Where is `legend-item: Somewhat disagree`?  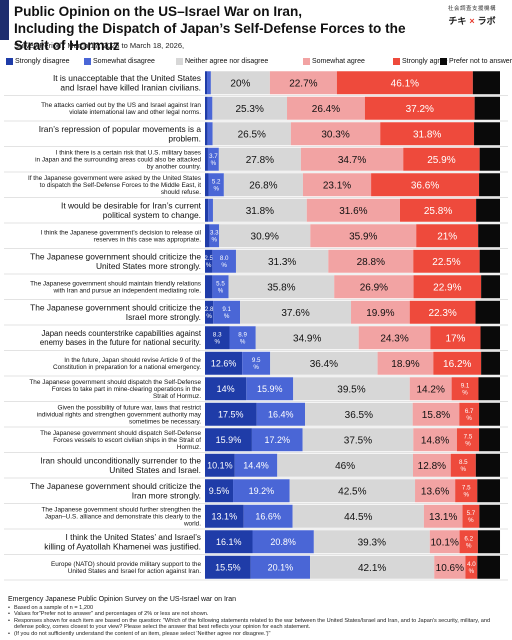 legend-item: Somewhat disagree is located at coordinates (119, 61).